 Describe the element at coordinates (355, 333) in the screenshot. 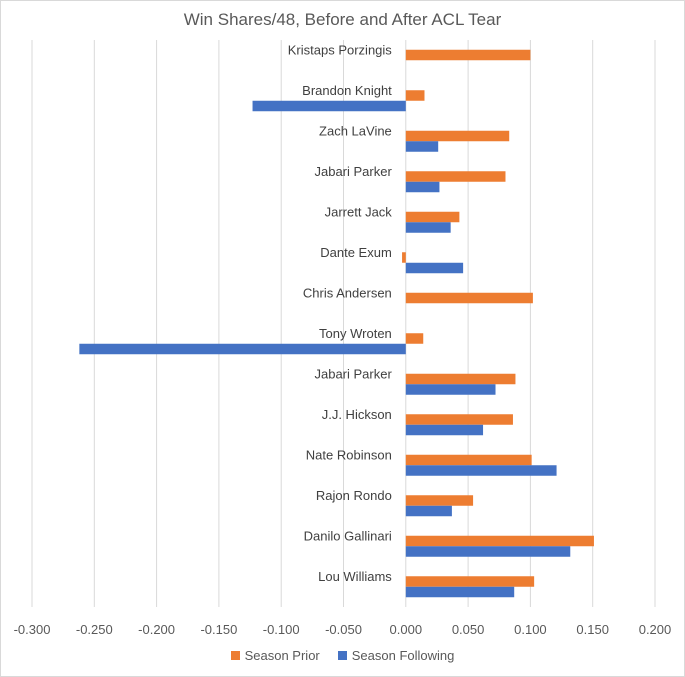

I see `category-label: Tony Wroten` at that location.